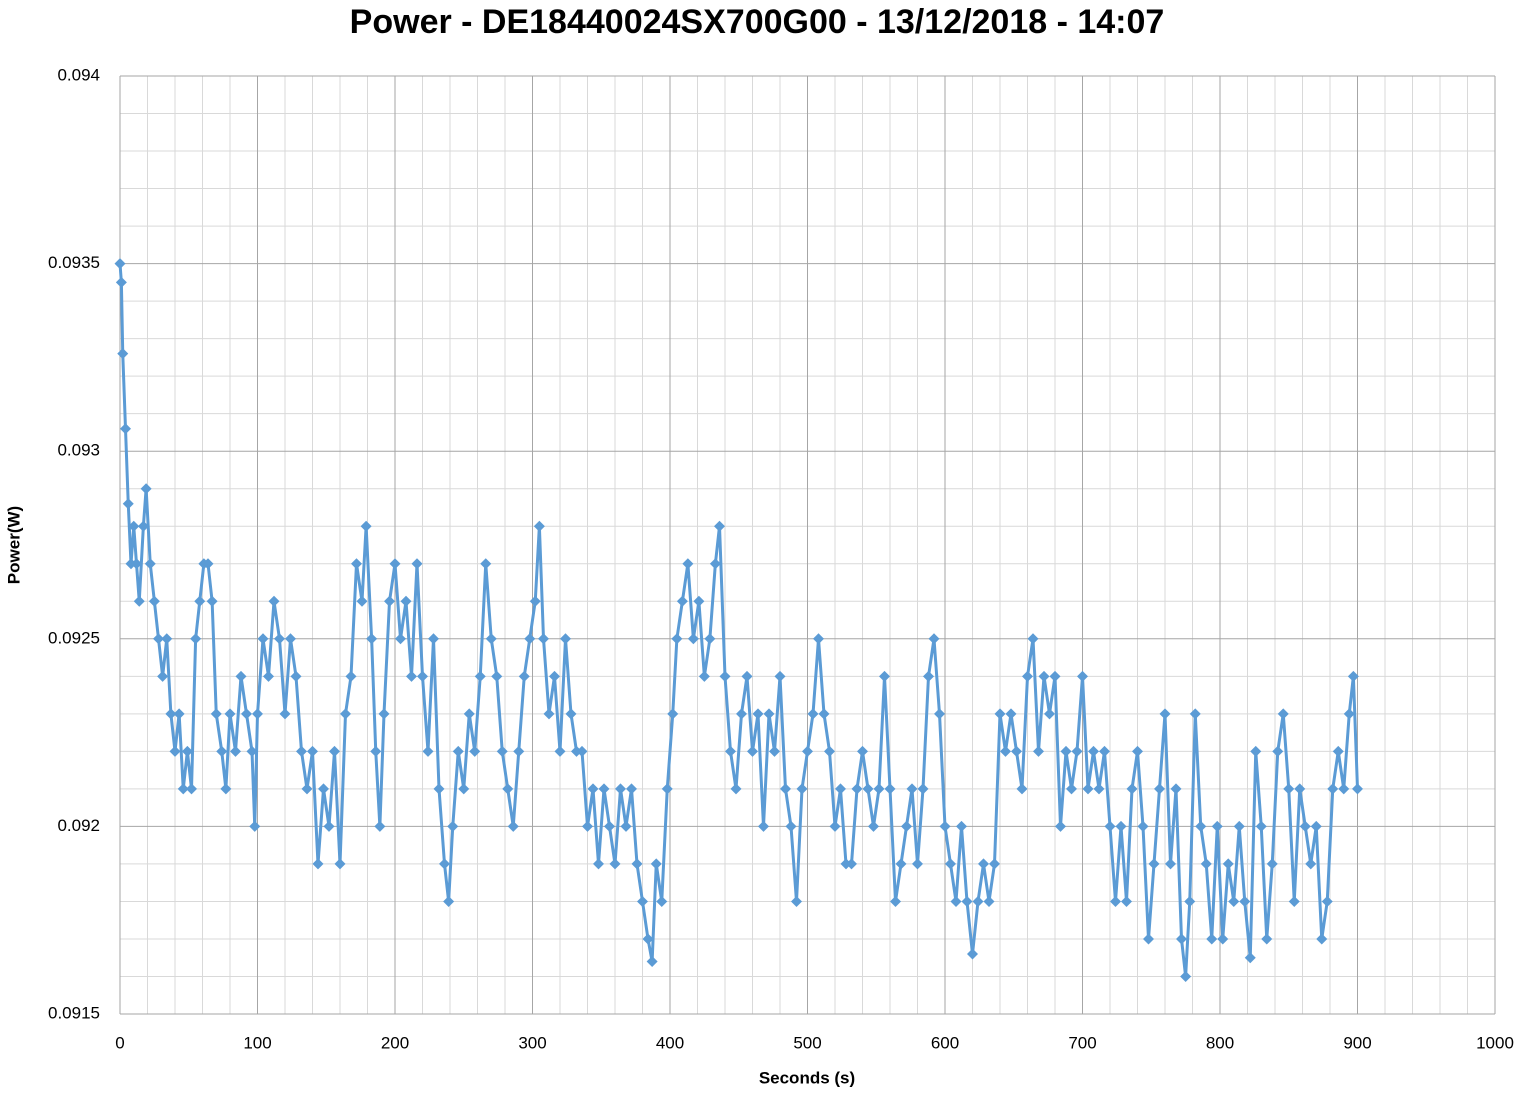 Image resolution: width=1522 pixels, height=1095 pixels. What do you see at coordinates (670, 1042) in the screenshot?
I see `x-tick-label: 400` at bounding box center [670, 1042].